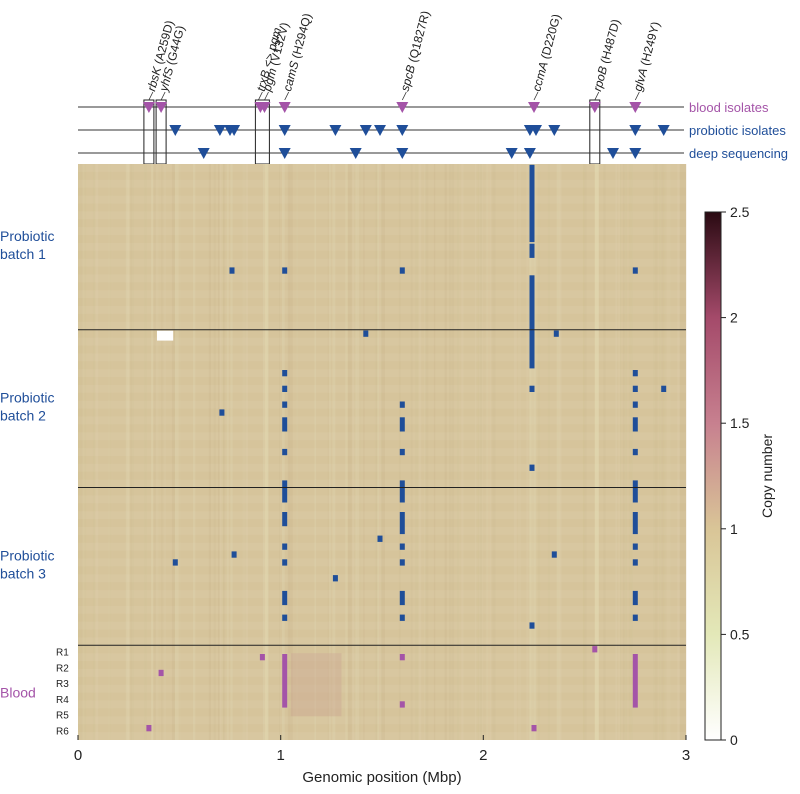 The width and height of the screenshot is (800, 794). Describe the element at coordinates (734, 318) in the screenshot. I see `colorbar-tick-label: 2` at that location.